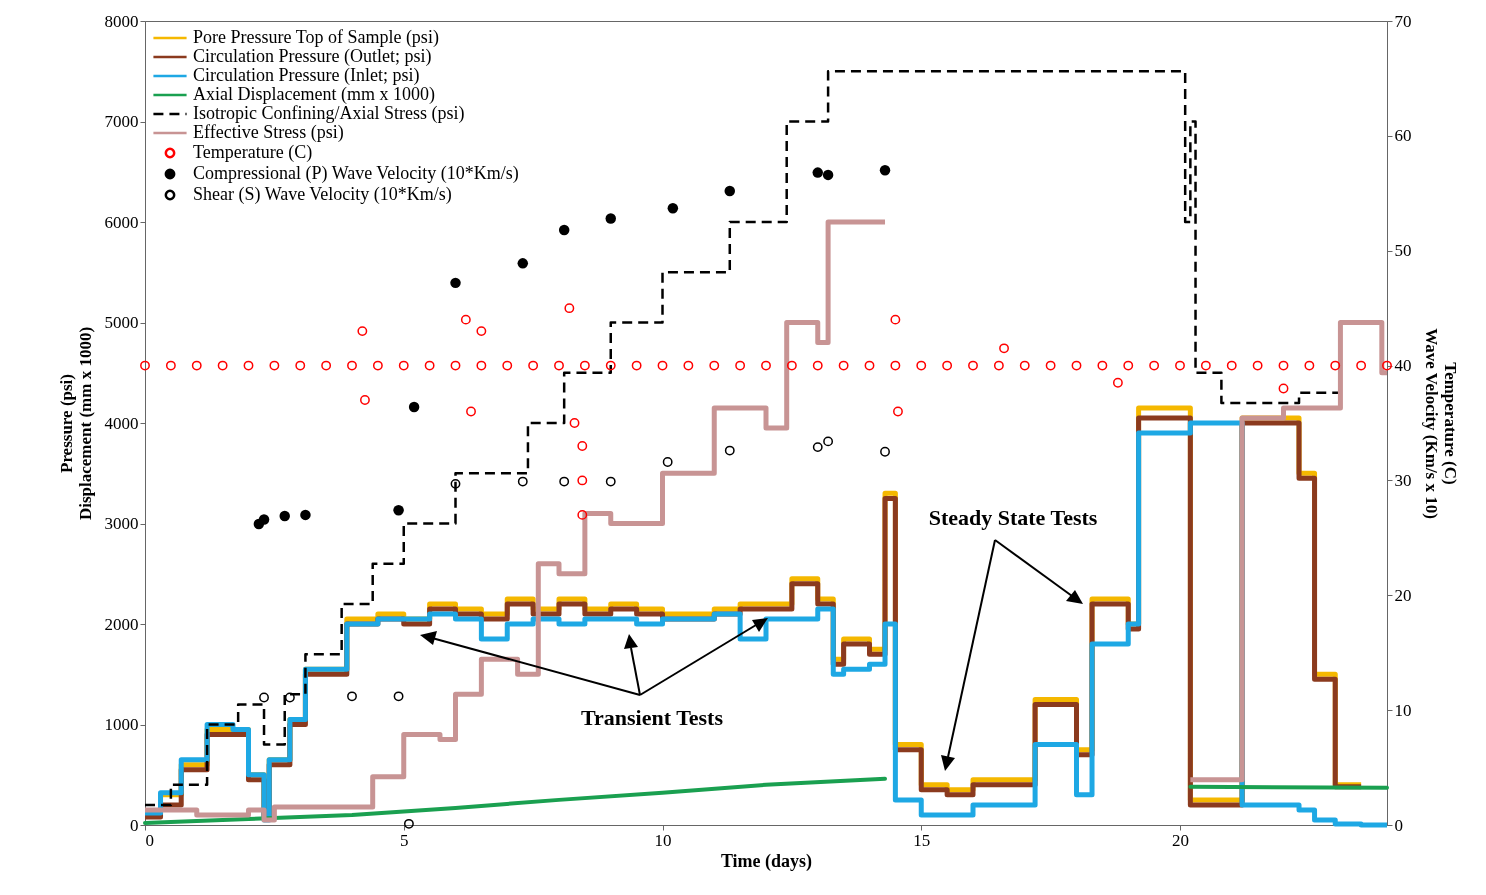  I want to click on y-tick-label: 0, so click(134, 825).